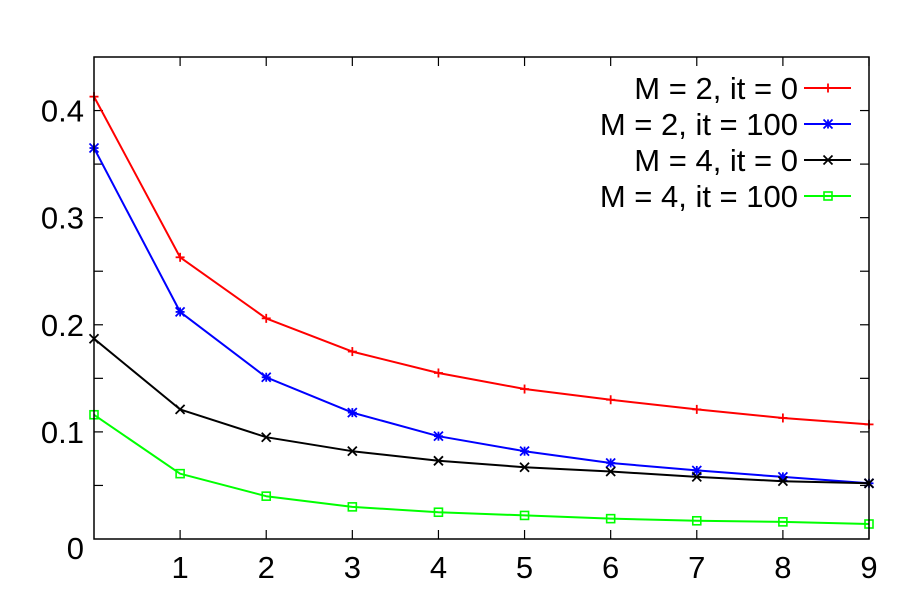  What do you see at coordinates (716, 88) in the screenshot?
I see `legend-label: M = 2, it = 0` at bounding box center [716, 88].